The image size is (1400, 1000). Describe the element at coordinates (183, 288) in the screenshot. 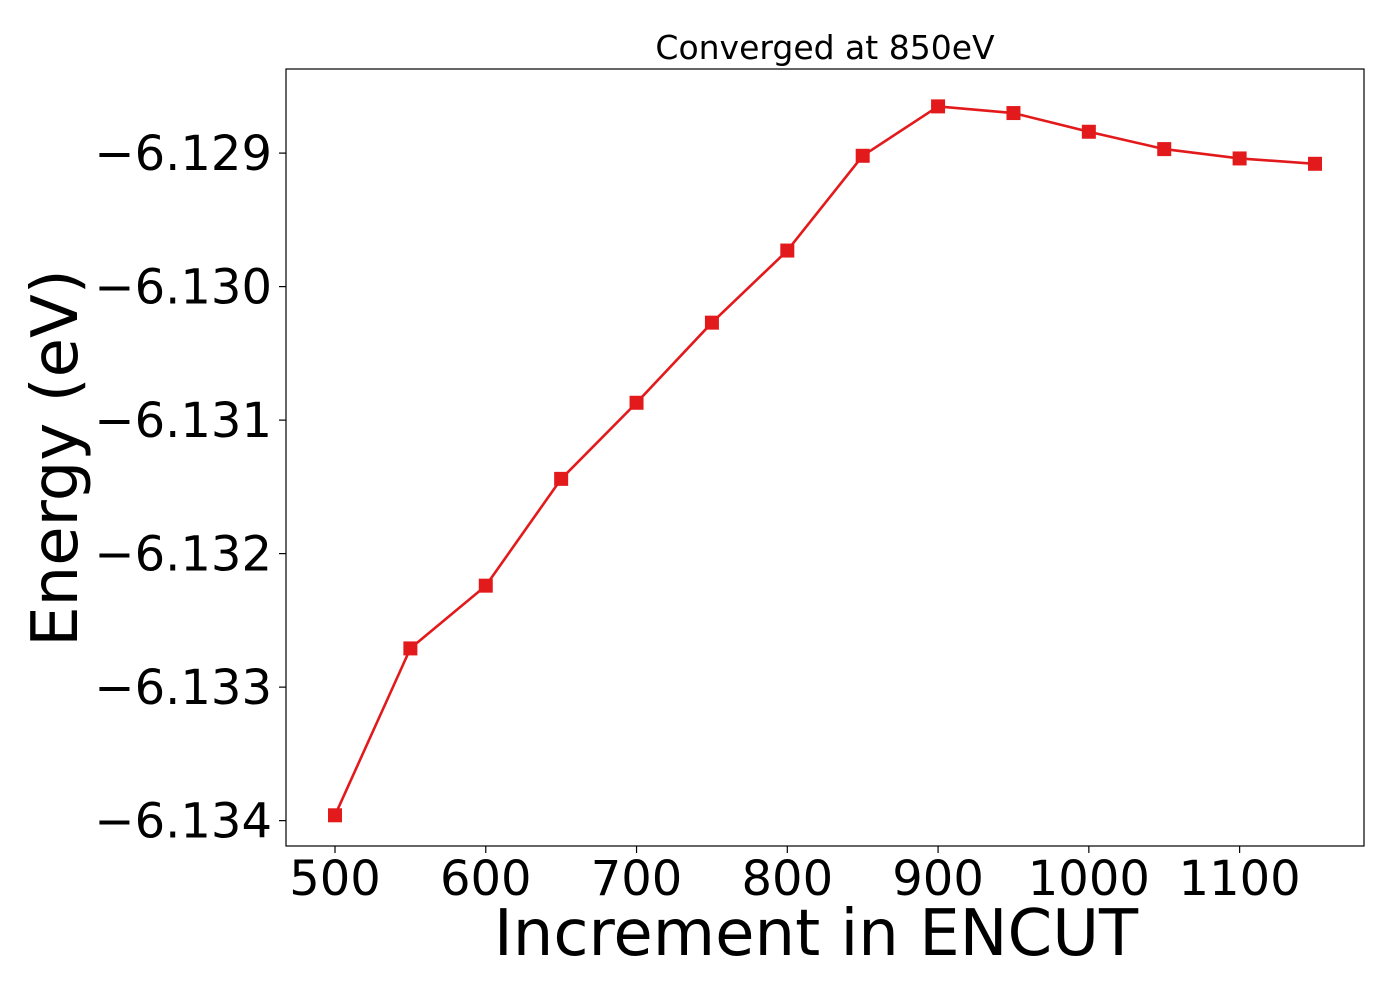

I see `y-tick-label: −6.130` at that location.